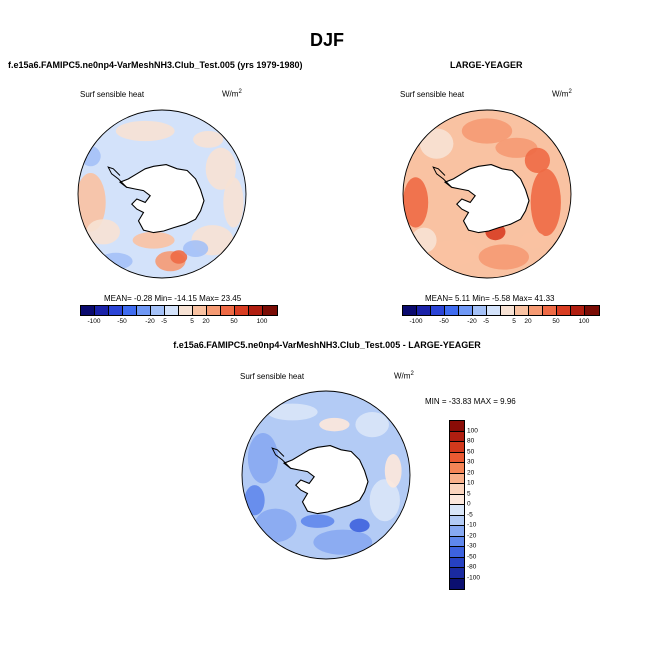 The width and height of the screenshot is (654, 654). What do you see at coordinates (444, 321) in the screenshot?
I see `panel2-colorbar-tick-label: -50` at bounding box center [444, 321].